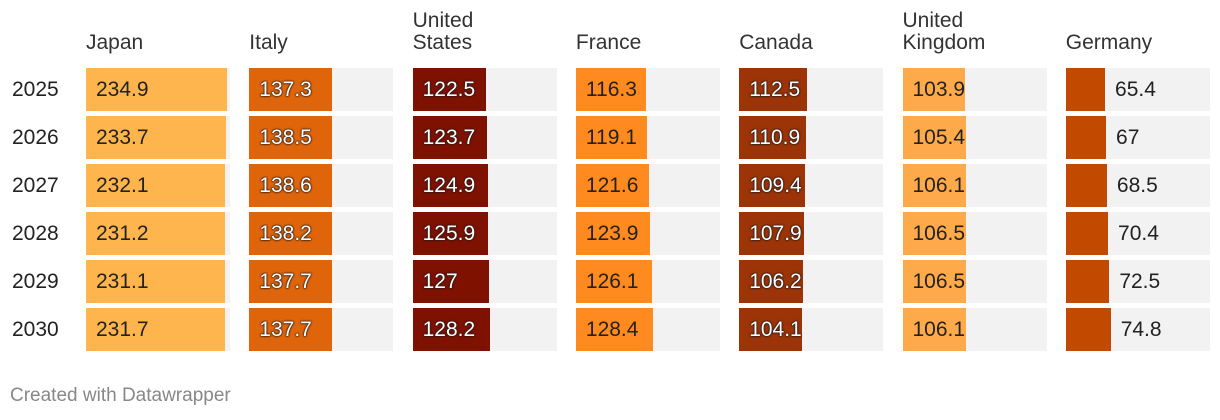 The image size is (1220, 420). What do you see at coordinates (122, 233) in the screenshot?
I see `value-label: 231.2` at bounding box center [122, 233].